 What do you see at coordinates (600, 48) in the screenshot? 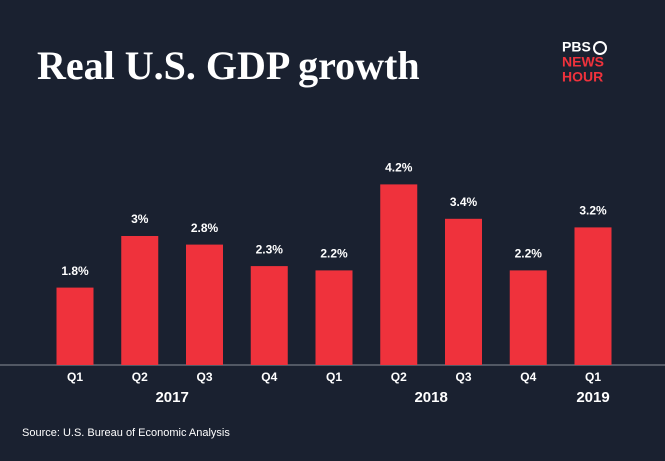
I see `logo-icon` at bounding box center [600, 48].